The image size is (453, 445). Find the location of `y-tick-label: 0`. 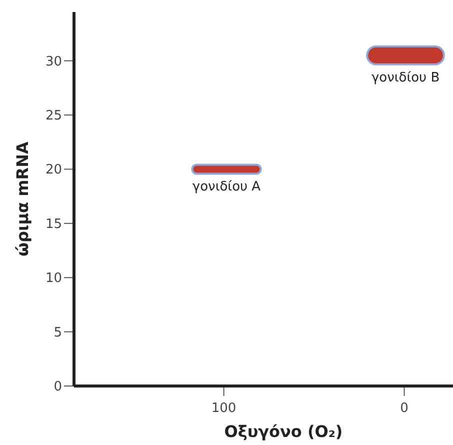

y-tick-label: 0 is located at coordinates (58, 387).